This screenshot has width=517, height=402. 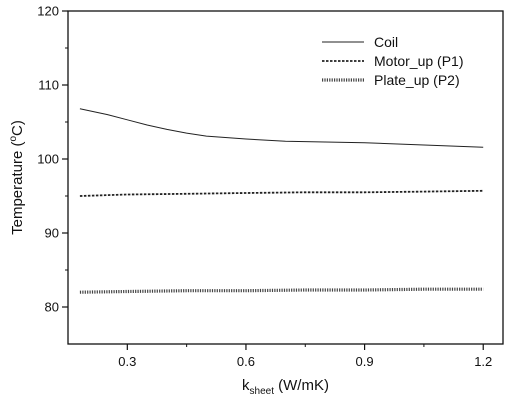 What do you see at coordinates (262, 391) in the screenshot?
I see `x-axis-title-subscript: sheet` at bounding box center [262, 391].